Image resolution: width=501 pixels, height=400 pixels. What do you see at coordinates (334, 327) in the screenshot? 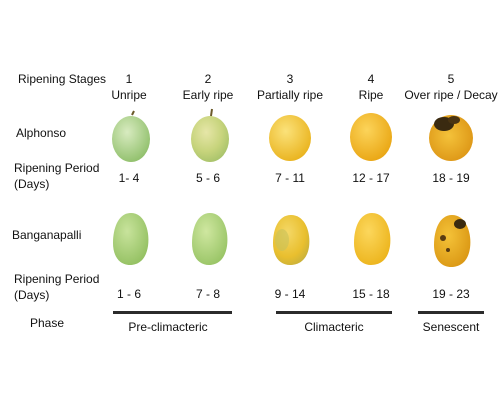
I see `phase-climacteric: Climacteric` at bounding box center [334, 327].